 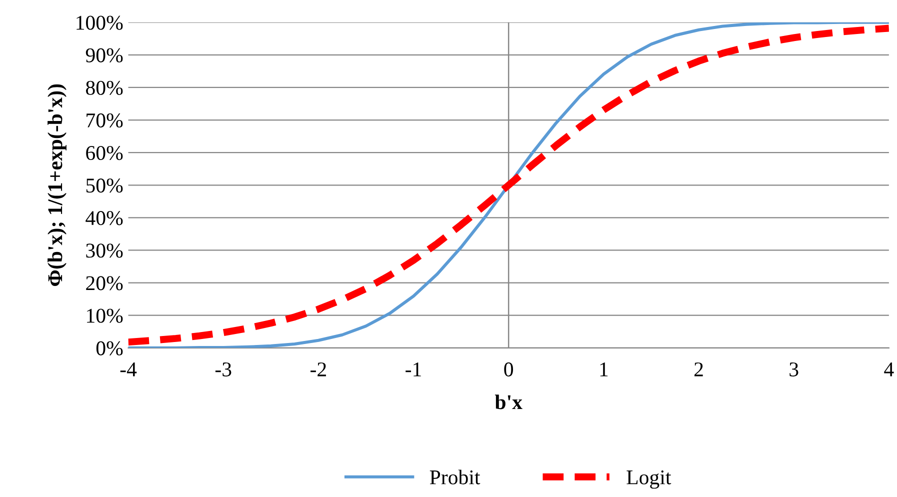 I want to click on x-tick-label: 2, so click(x=698, y=369).